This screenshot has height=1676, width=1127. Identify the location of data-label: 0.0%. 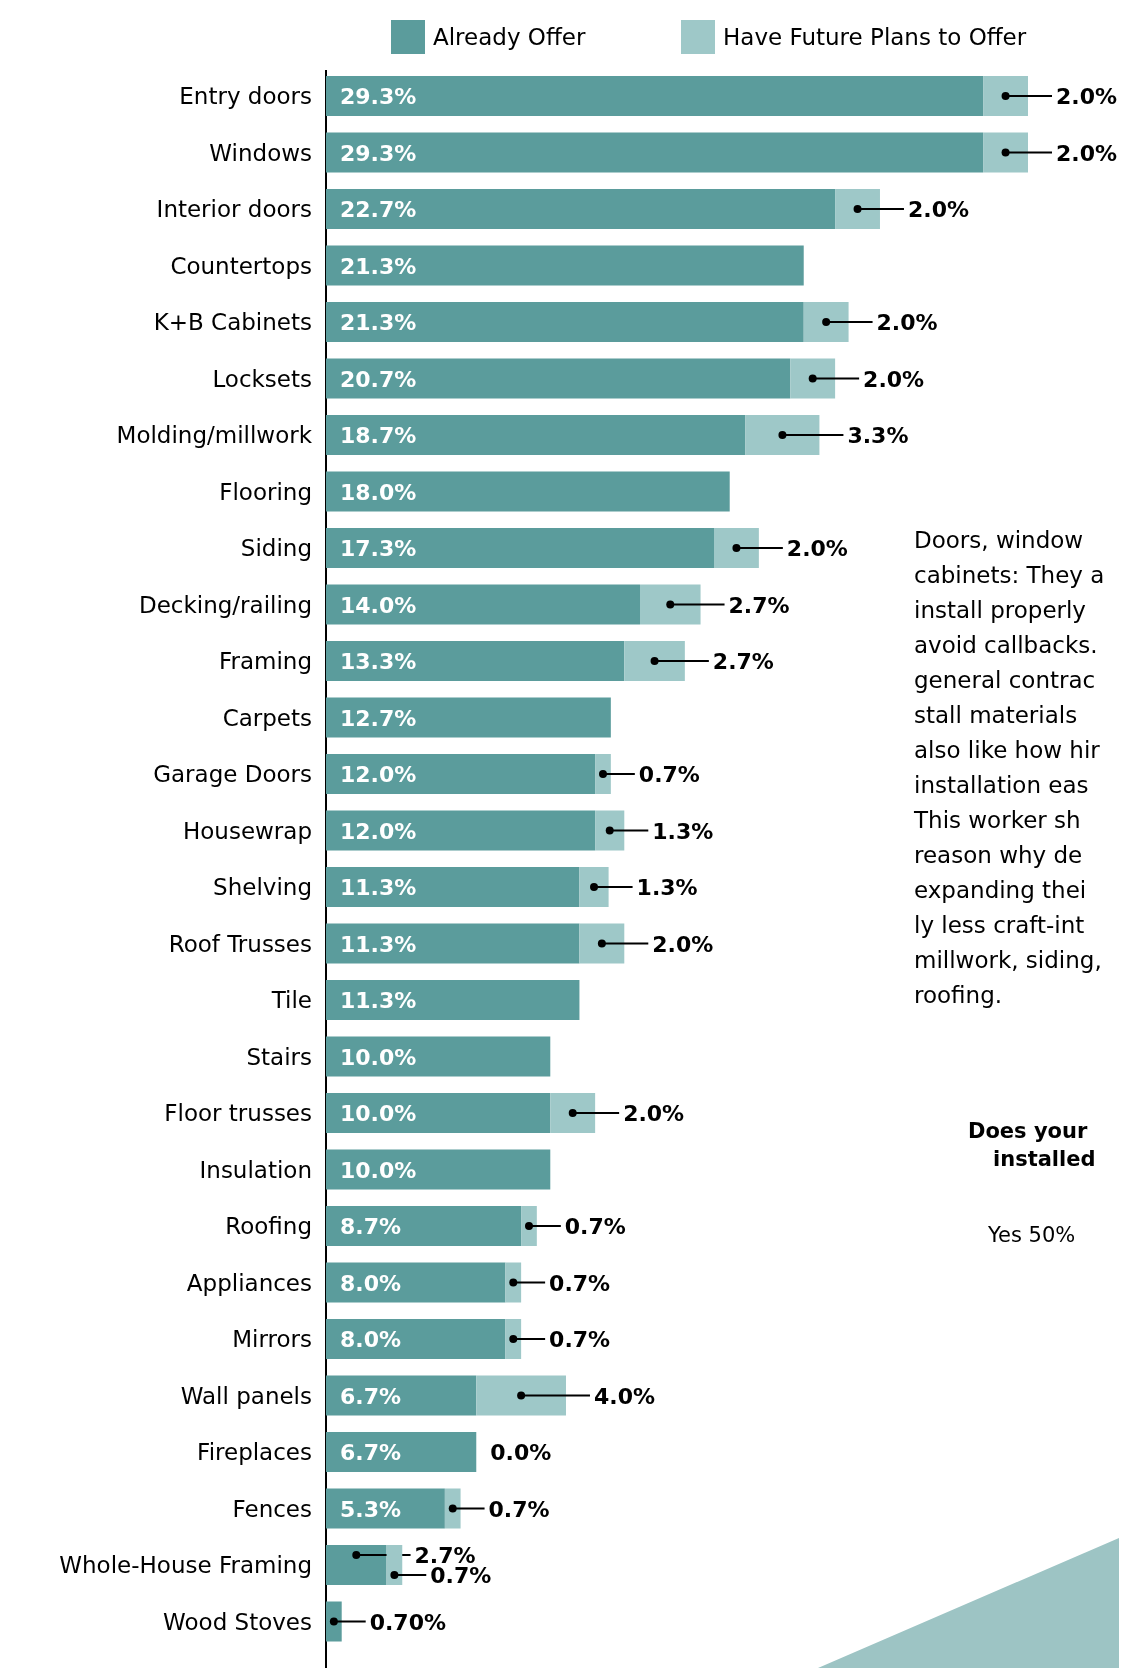
(521, 1452).